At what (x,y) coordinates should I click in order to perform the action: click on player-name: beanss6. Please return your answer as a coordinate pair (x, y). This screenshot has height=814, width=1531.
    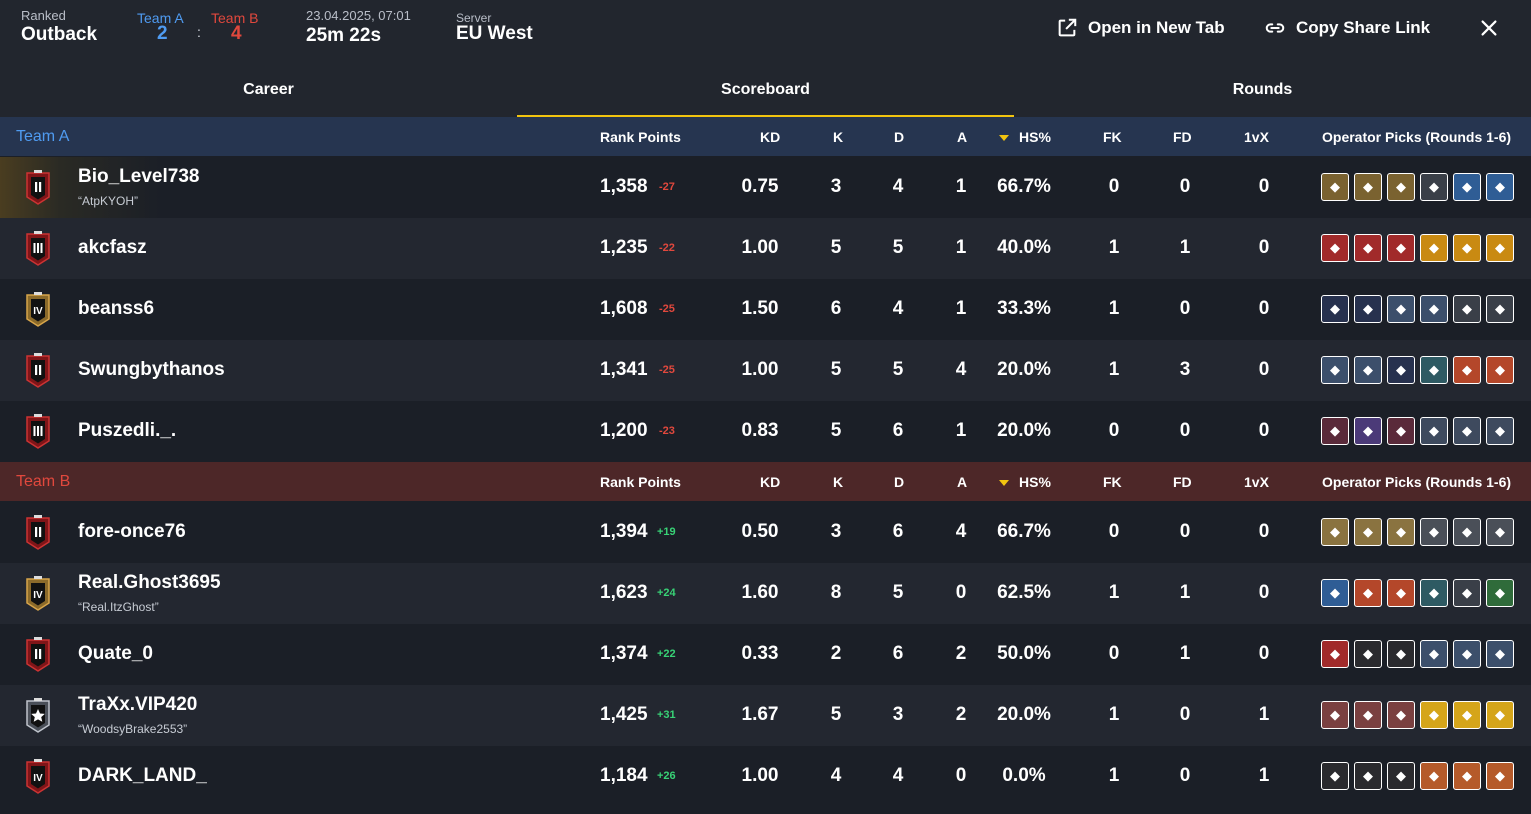
    Looking at the image, I should click on (116, 308).